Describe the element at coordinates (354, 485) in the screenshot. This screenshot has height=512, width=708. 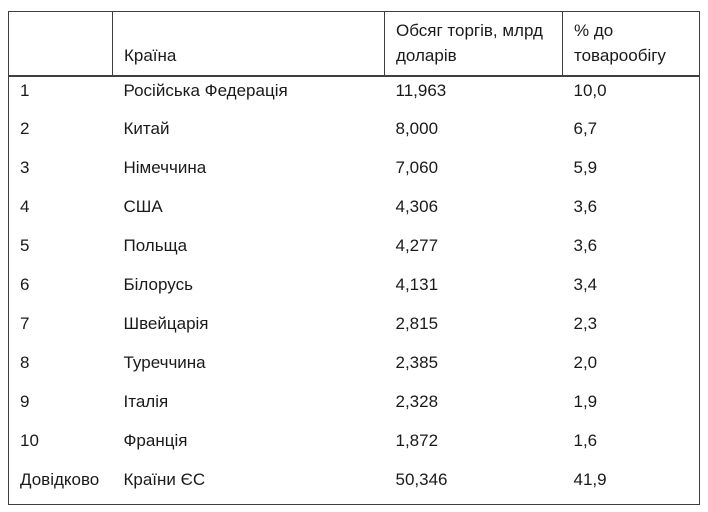
I see `table-row: Довідково Країни ЄС 50,346 41,9` at that location.